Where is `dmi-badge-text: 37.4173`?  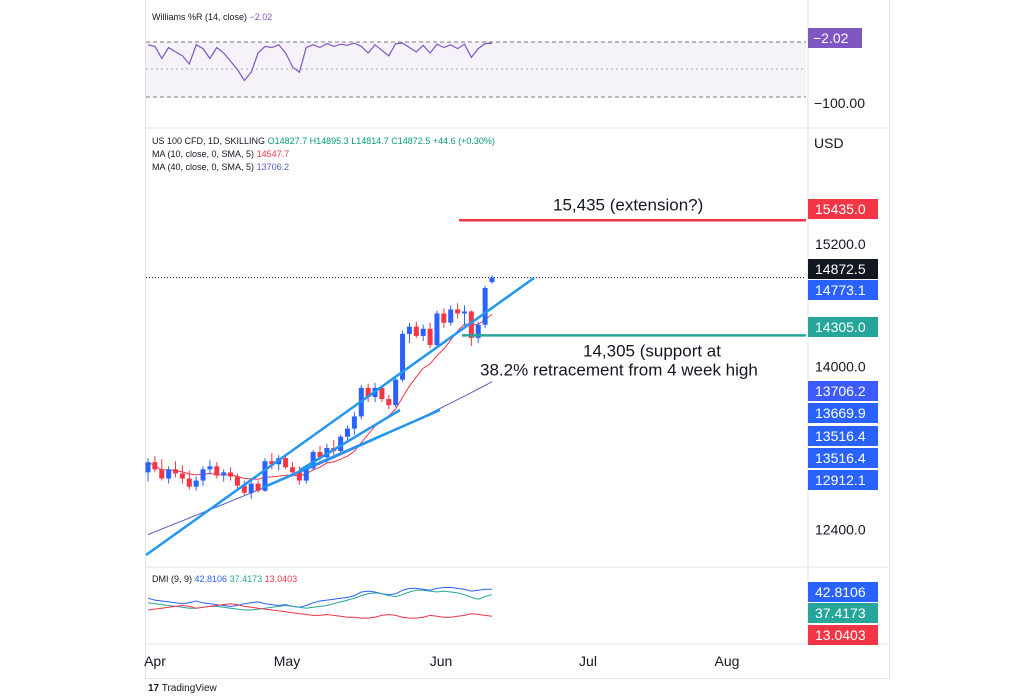 dmi-badge-text: 37.4173 is located at coordinates (840, 613).